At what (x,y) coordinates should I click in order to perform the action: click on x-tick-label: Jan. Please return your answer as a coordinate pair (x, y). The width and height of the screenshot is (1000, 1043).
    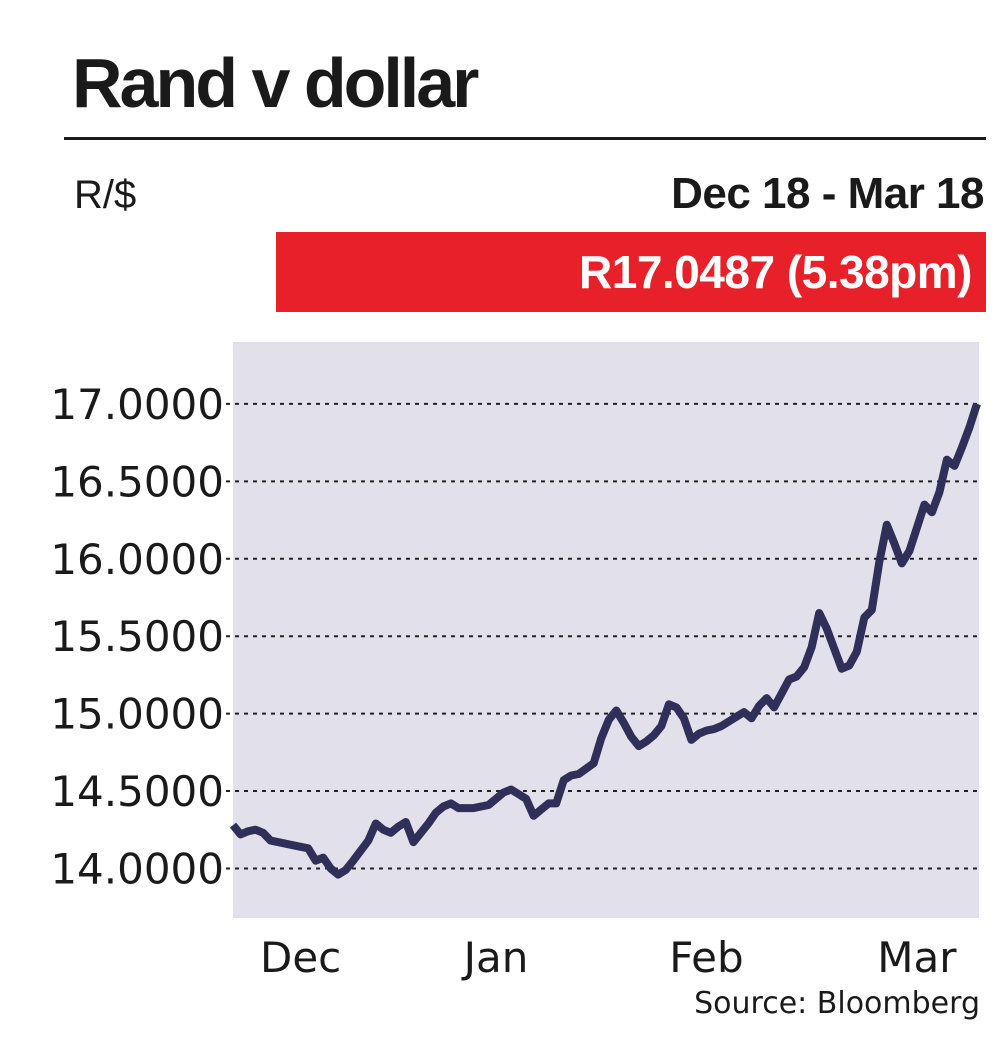
    Looking at the image, I should click on (495, 957).